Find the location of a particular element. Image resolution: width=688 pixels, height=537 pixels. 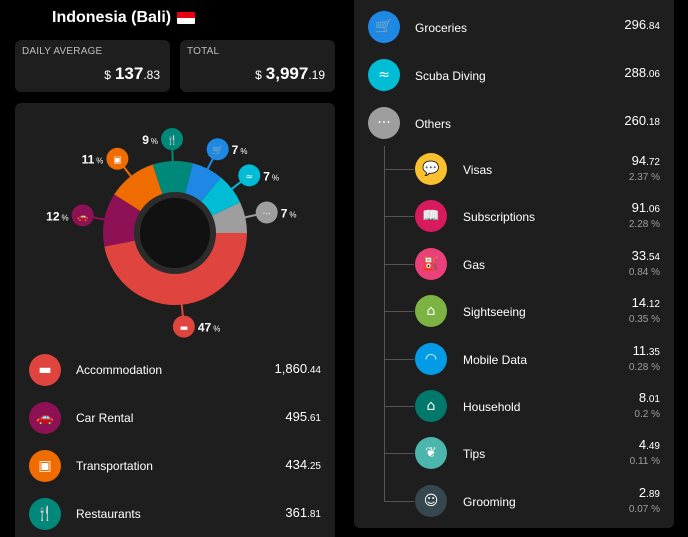

amount: 11.35 is located at coordinates (646, 350).